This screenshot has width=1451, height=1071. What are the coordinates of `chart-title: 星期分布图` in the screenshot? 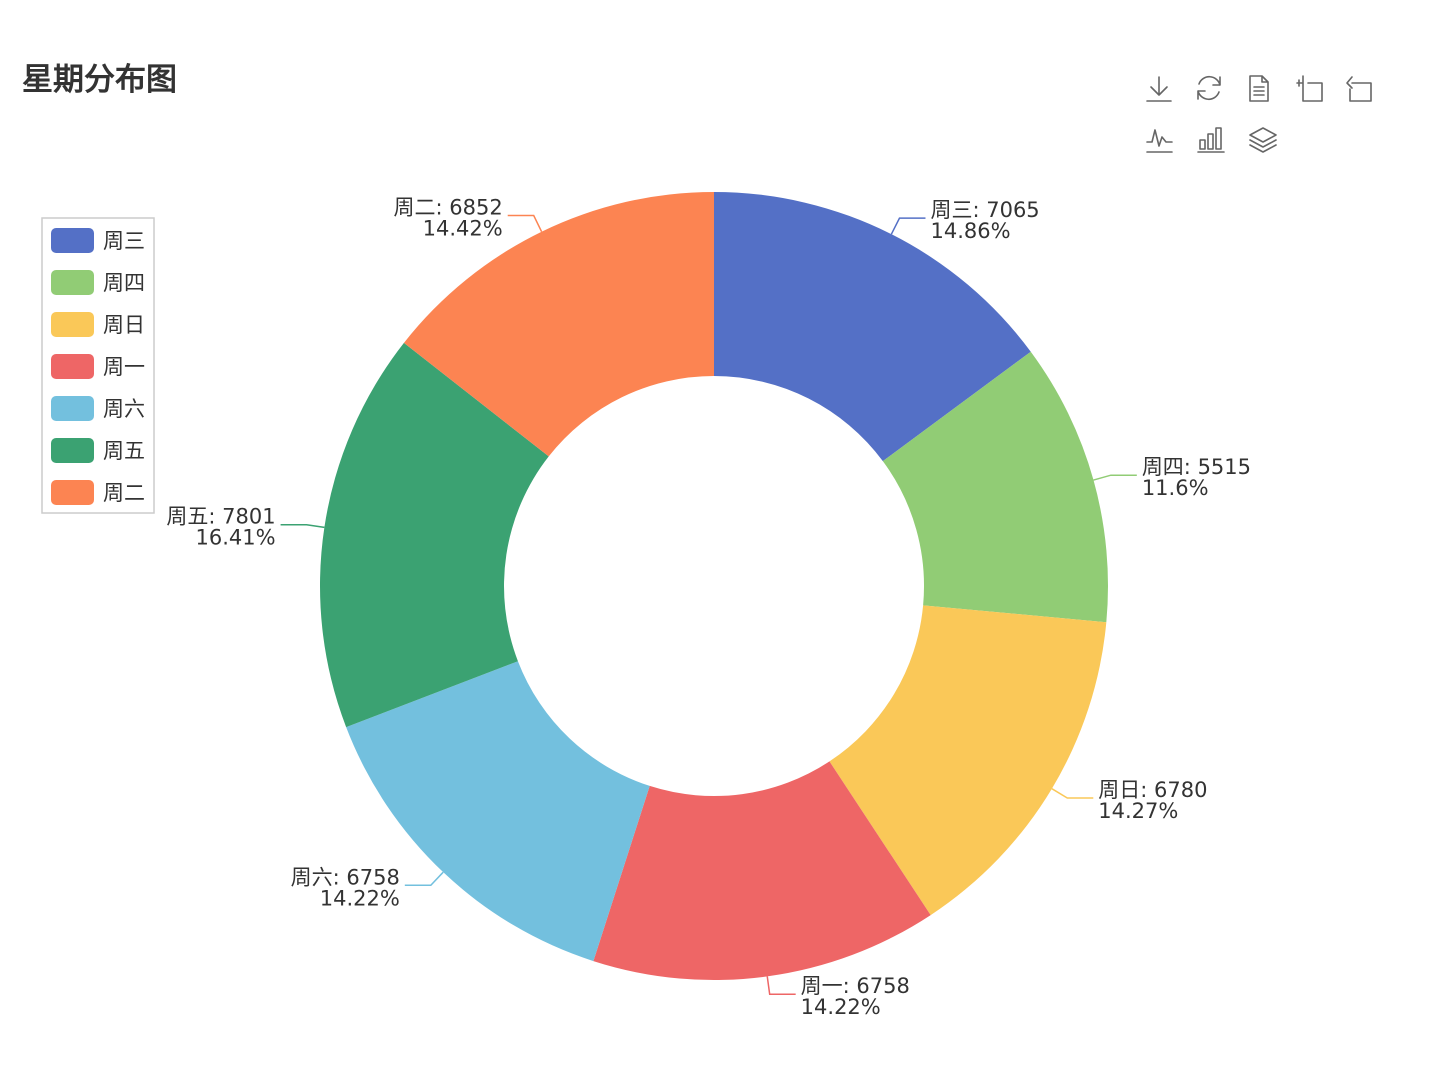 It's located at (99, 80).